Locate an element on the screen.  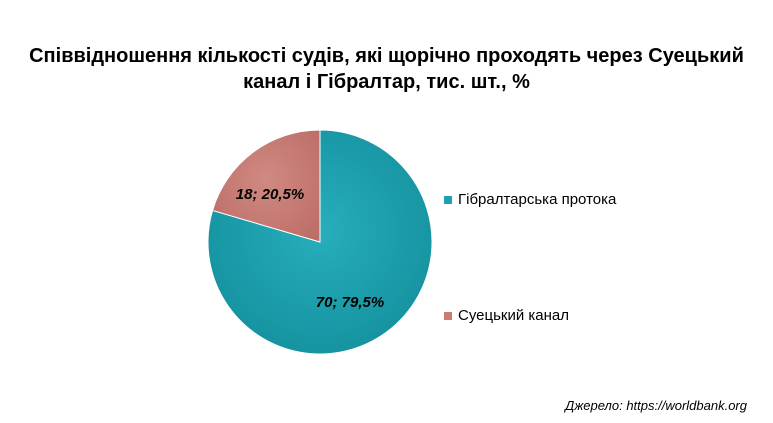
pie-label-gibraltar: 70; 79,5% is located at coordinates (350, 302).